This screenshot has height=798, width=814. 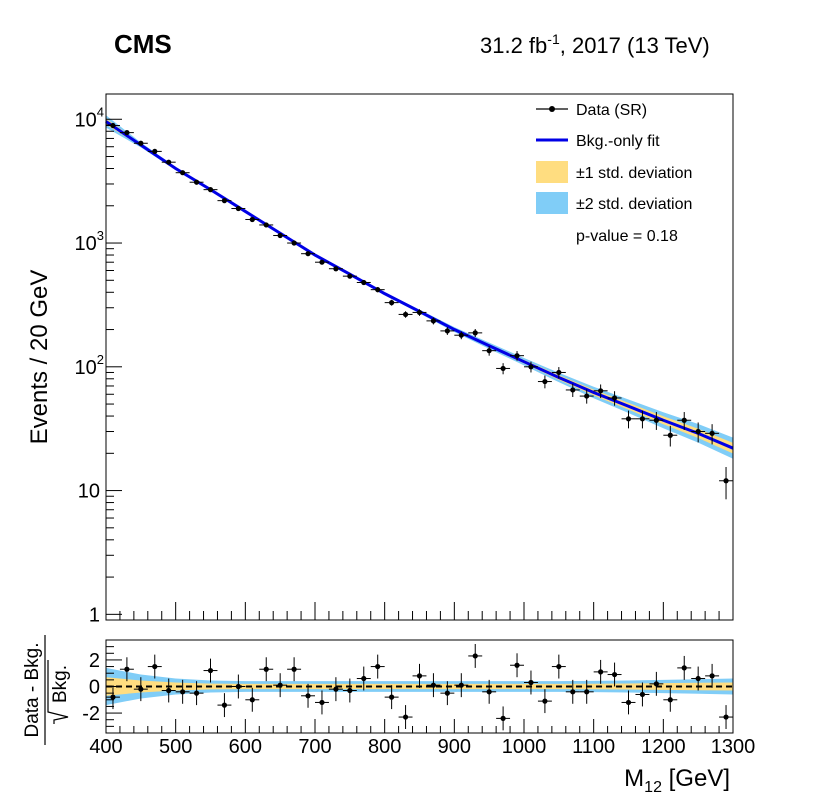 What do you see at coordinates (634, 173) in the screenshot?
I see `legend-band1-label: ±1 std. deviation` at bounding box center [634, 173].